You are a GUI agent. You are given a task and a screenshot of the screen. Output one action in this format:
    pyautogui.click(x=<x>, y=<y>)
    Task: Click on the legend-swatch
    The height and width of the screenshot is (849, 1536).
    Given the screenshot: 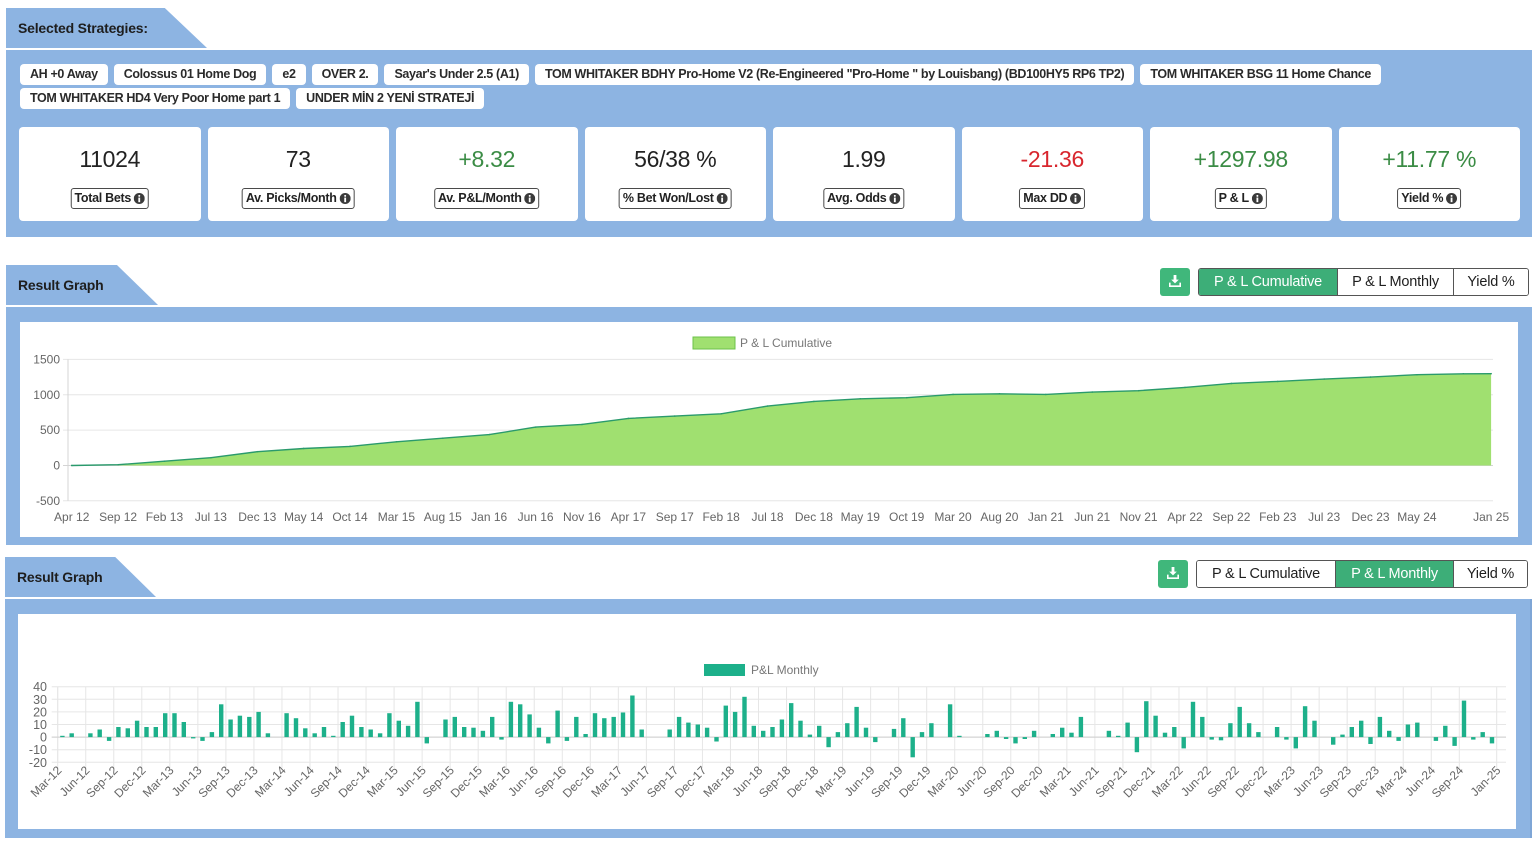 What is the action you would take?
    pyautogui.click(x=714, y=343)
    